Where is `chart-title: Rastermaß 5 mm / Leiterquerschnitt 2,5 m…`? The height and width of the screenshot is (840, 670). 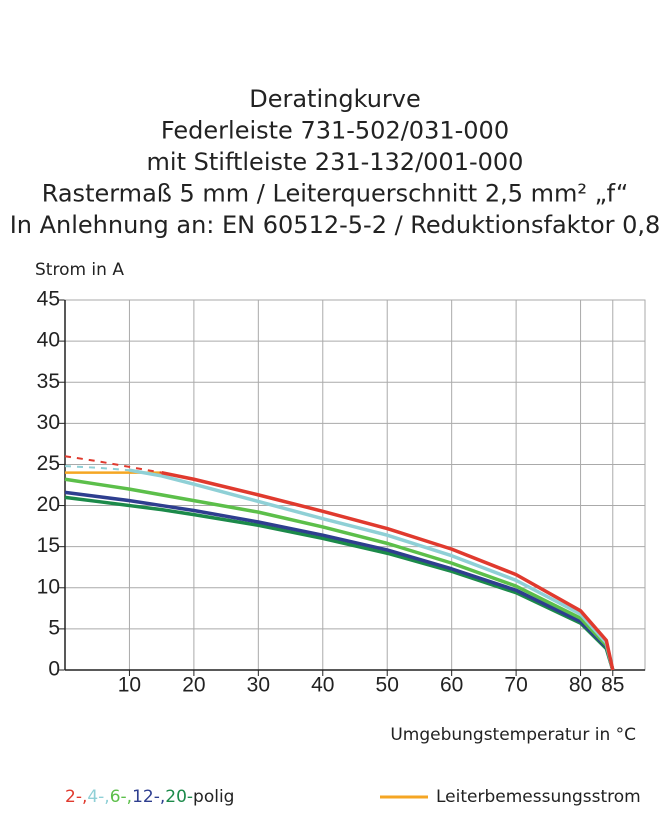
chart-title: Rastermaß 5 mm / Leiterquerschnitt 2,5 m… is located at coordinates (335, 194).